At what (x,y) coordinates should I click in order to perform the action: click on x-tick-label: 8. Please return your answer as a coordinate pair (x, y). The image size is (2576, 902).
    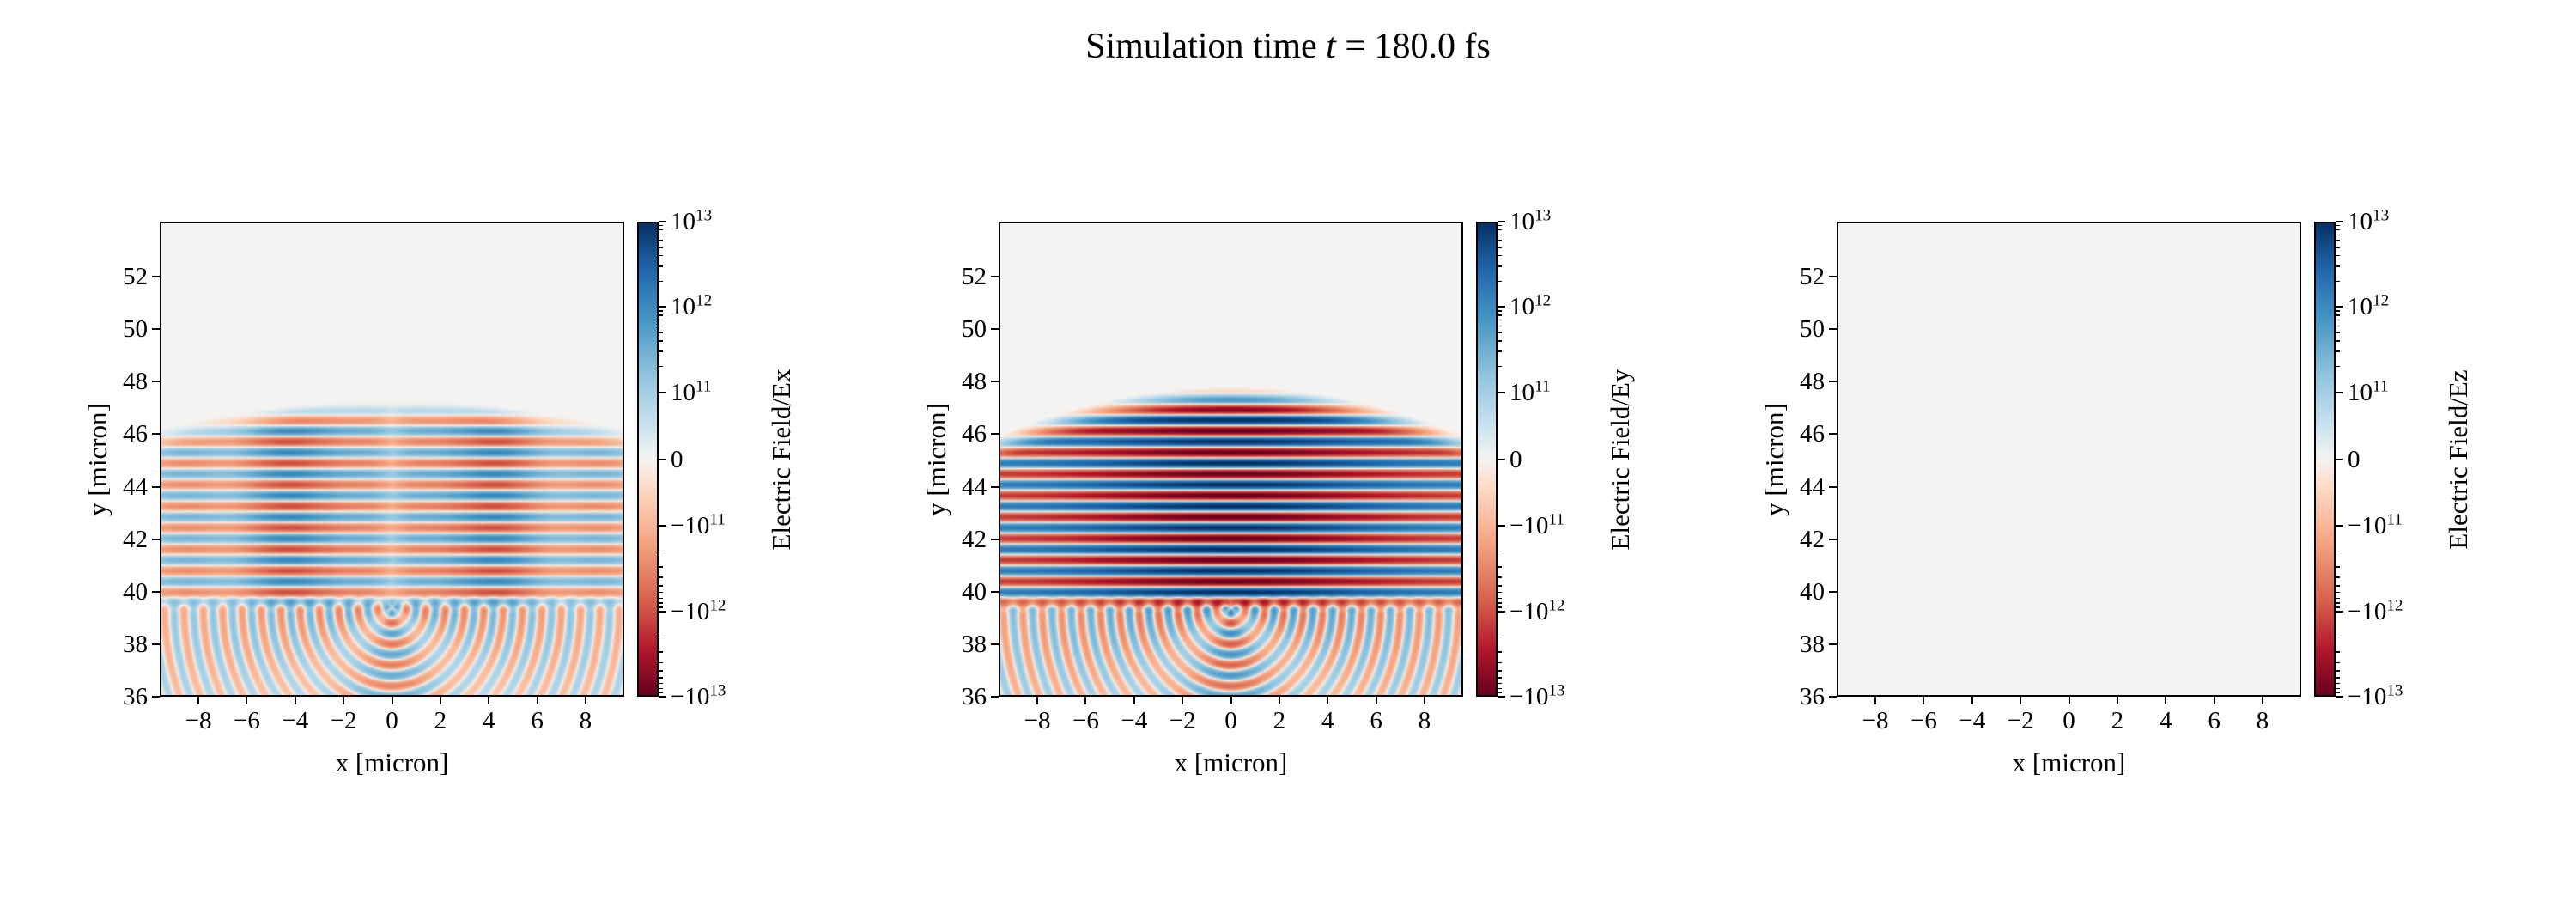
    Looking at the image, I should click on (2262, 720).